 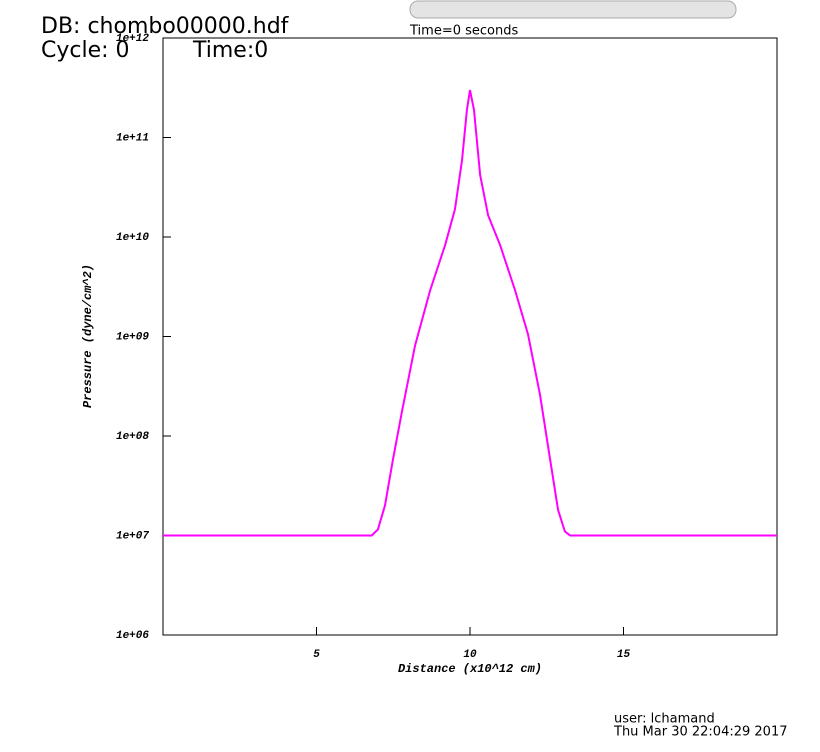 What do you see at coordinates (132, 437) in the screenshot?
I see `y-tick-label: 1e+08` at bounding box center [132, 437].